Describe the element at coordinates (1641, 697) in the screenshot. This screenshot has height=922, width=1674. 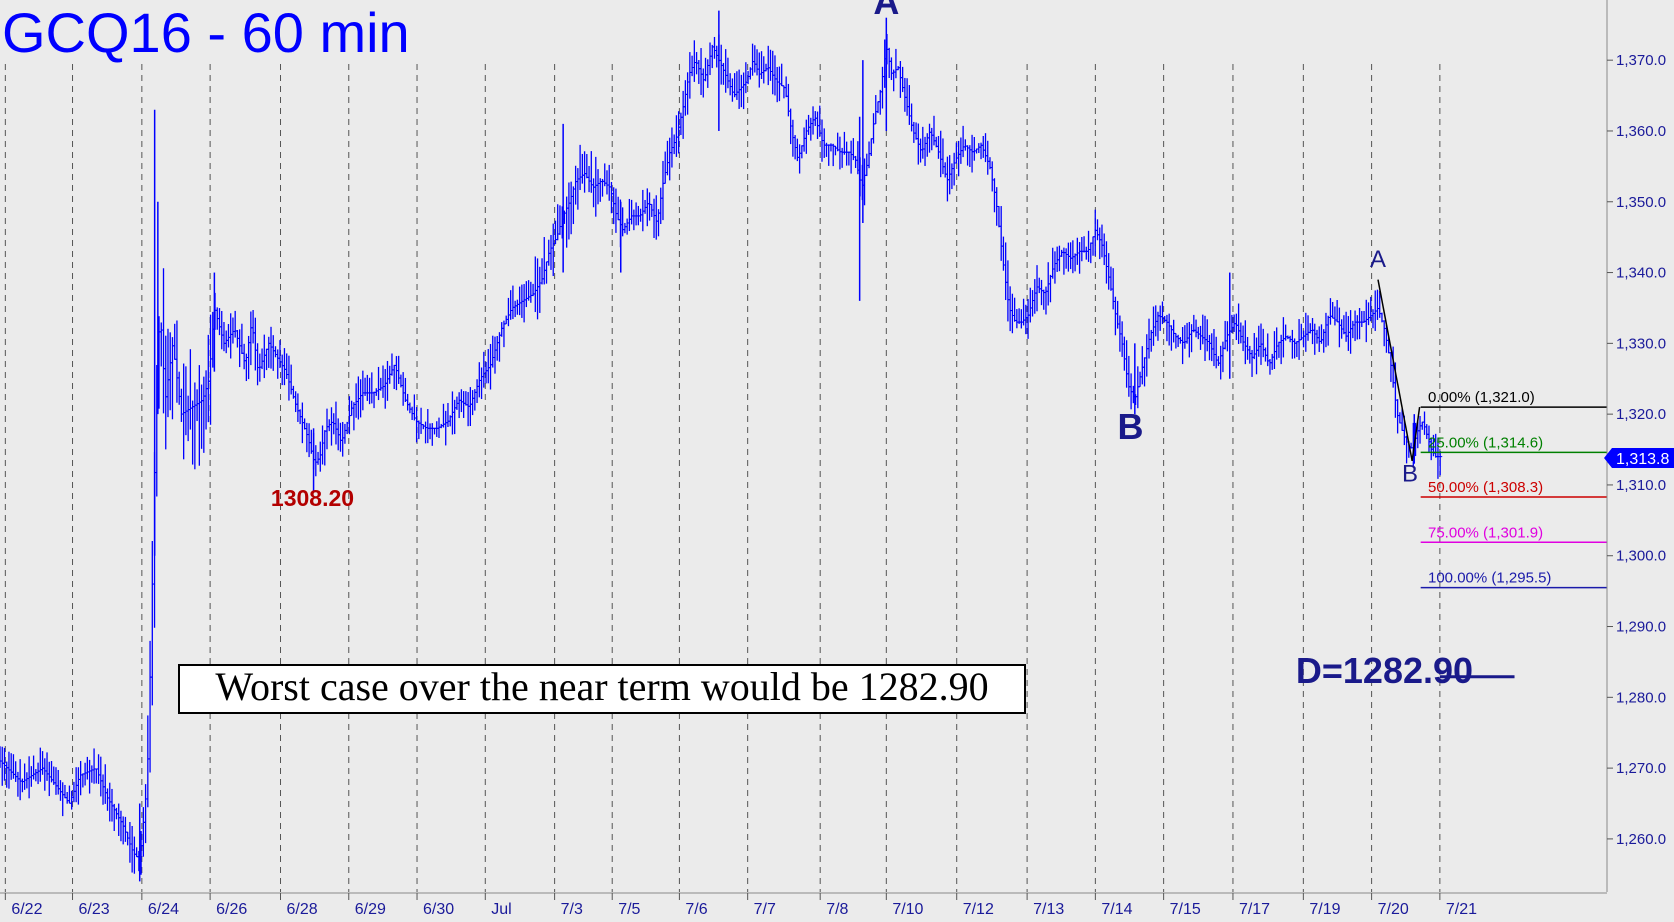
I see `price-tick-label: 1,280.0` at that location.